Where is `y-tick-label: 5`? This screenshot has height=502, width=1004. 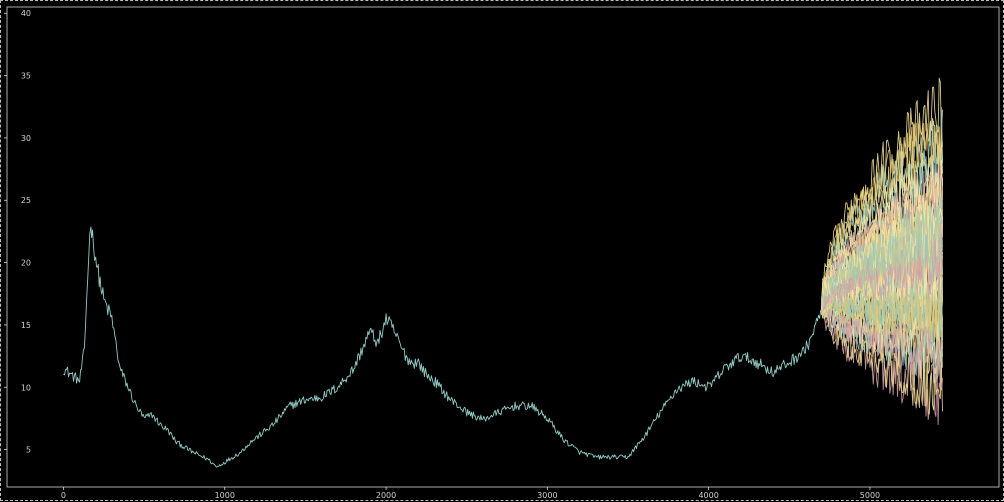 y-tick-label: 5 is located at coordinates (28, 450).